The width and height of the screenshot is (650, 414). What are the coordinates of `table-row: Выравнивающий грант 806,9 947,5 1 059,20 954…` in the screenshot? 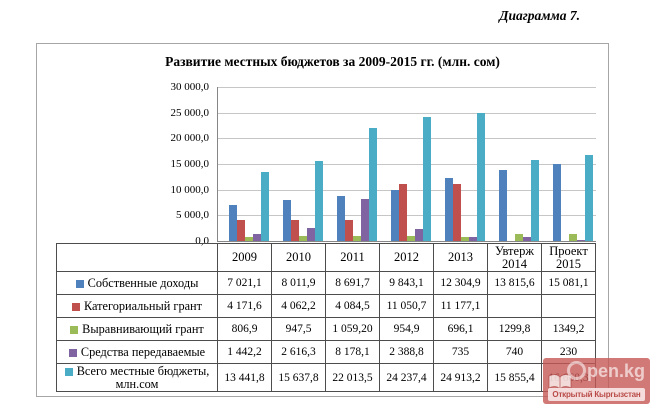 It's located at (326, 329).